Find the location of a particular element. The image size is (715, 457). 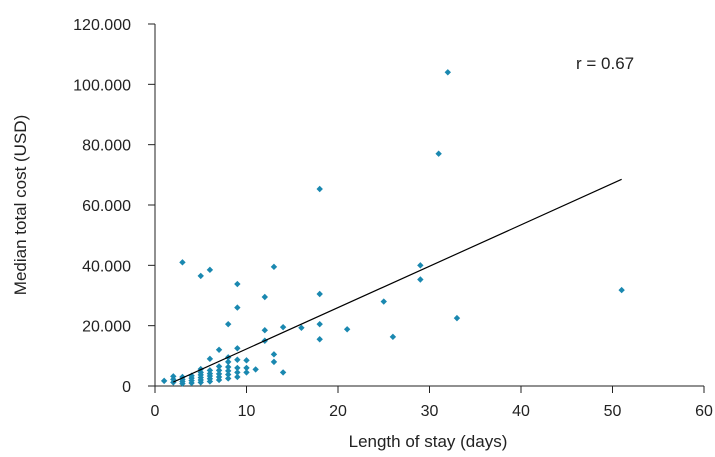

x-tick-label: 50 is located at coordinates (613, 411).